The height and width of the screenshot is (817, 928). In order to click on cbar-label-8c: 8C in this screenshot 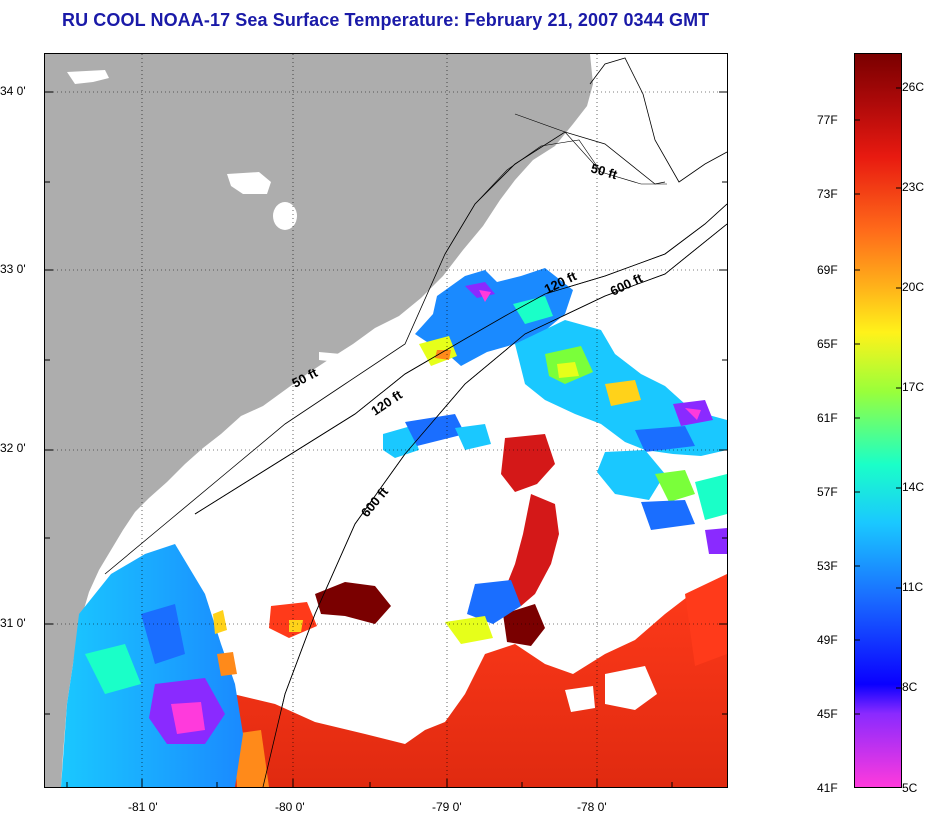, I will do `click(910, 687)`.